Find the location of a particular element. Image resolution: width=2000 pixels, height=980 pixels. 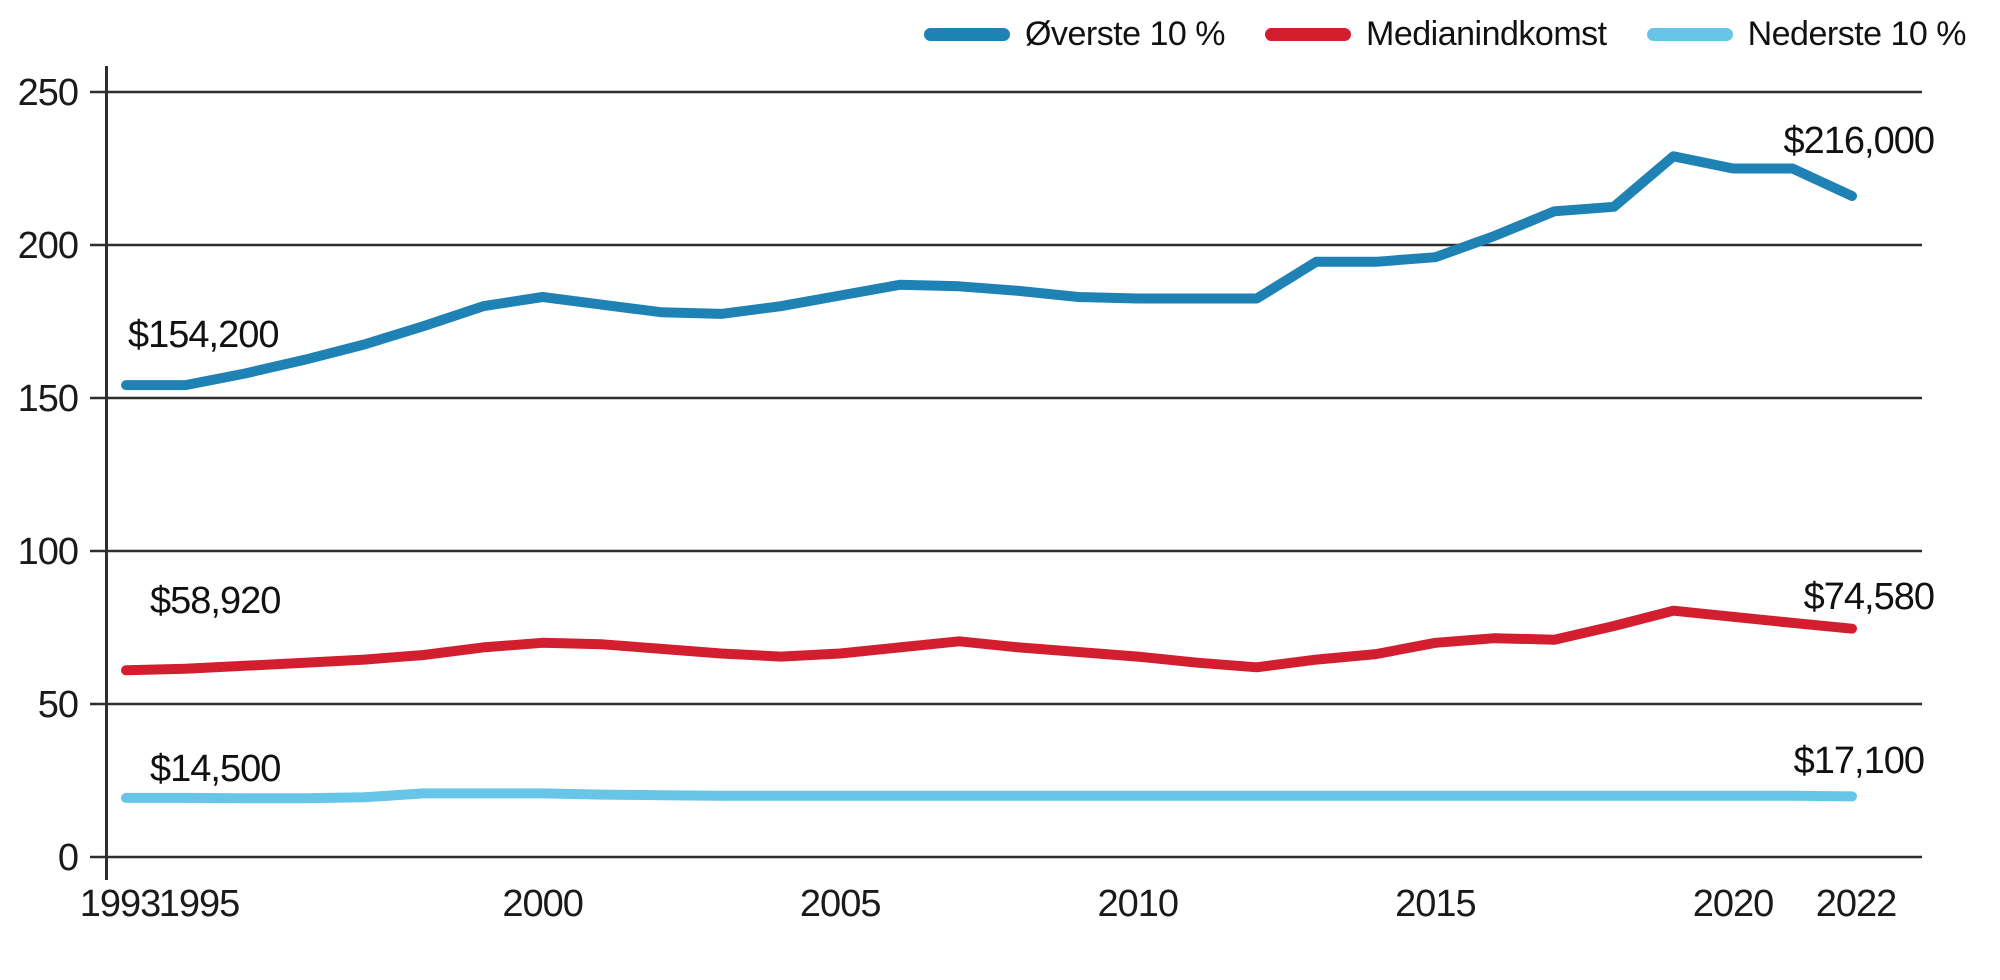

legend-swatch-median is located at coordinates (1308, 34).